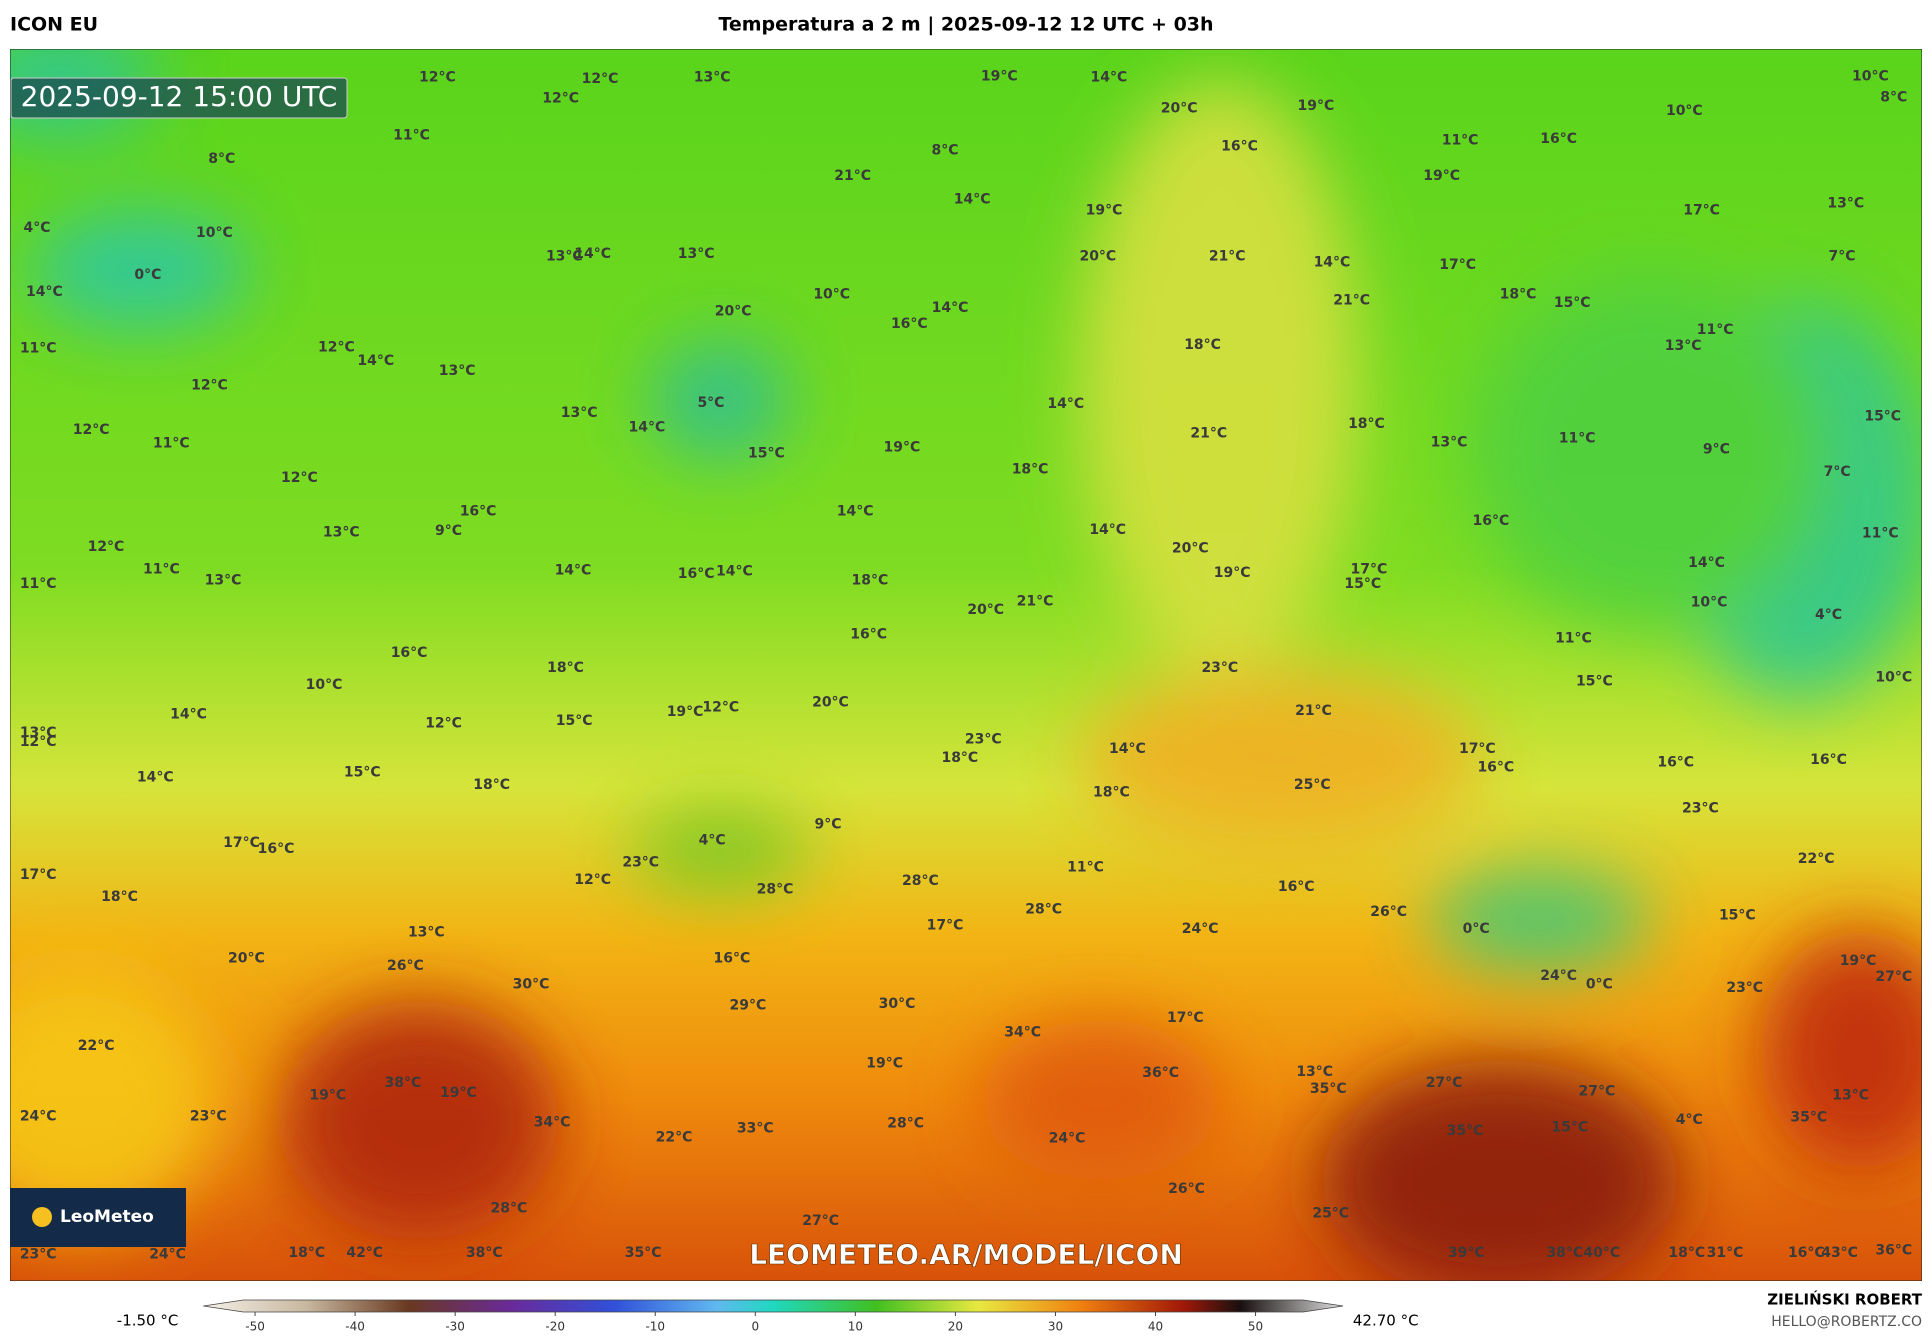 Image resolution: width=1932 pixels, height=1338 pixels. Describe the element at coordinates (966, 1254) in the screenshot. I see `watermark: LEOMETEO.AR/MODEL/ICON` at that location.